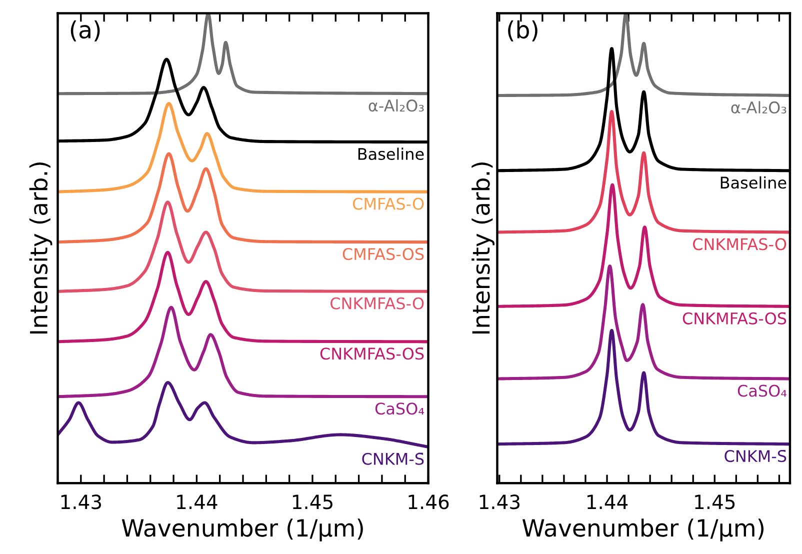  Describe the element at coordinates (85, 31) in the screenshot. I see `annotation: (a)` at that location.